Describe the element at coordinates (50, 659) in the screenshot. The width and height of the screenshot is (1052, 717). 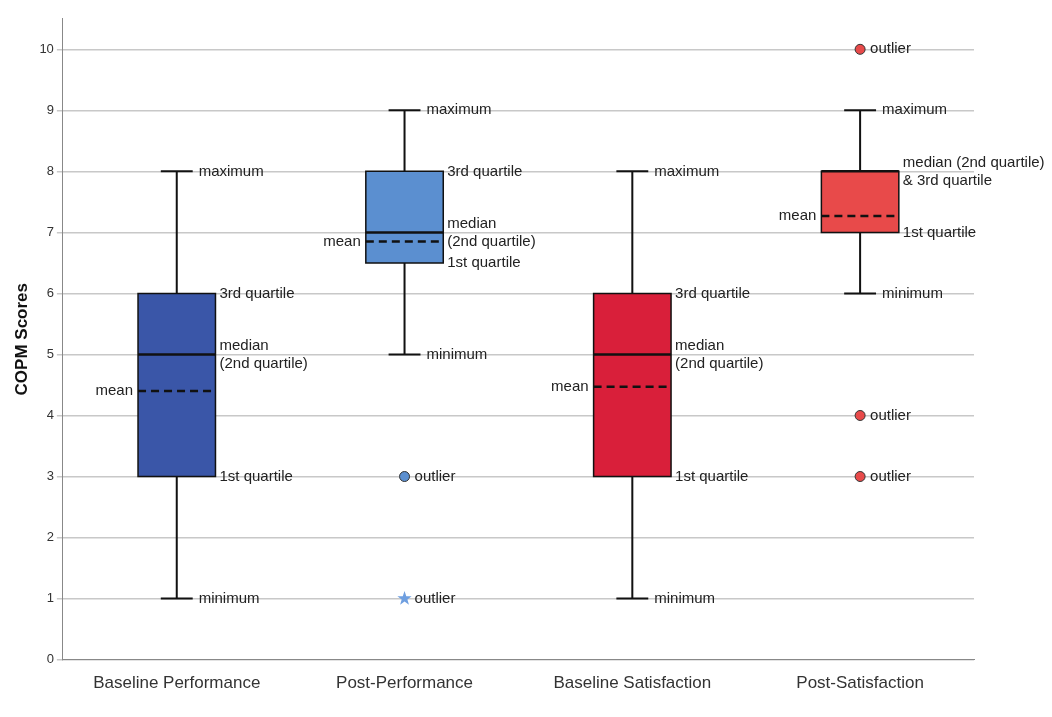
I see `y-tick-label: 0` at that location.